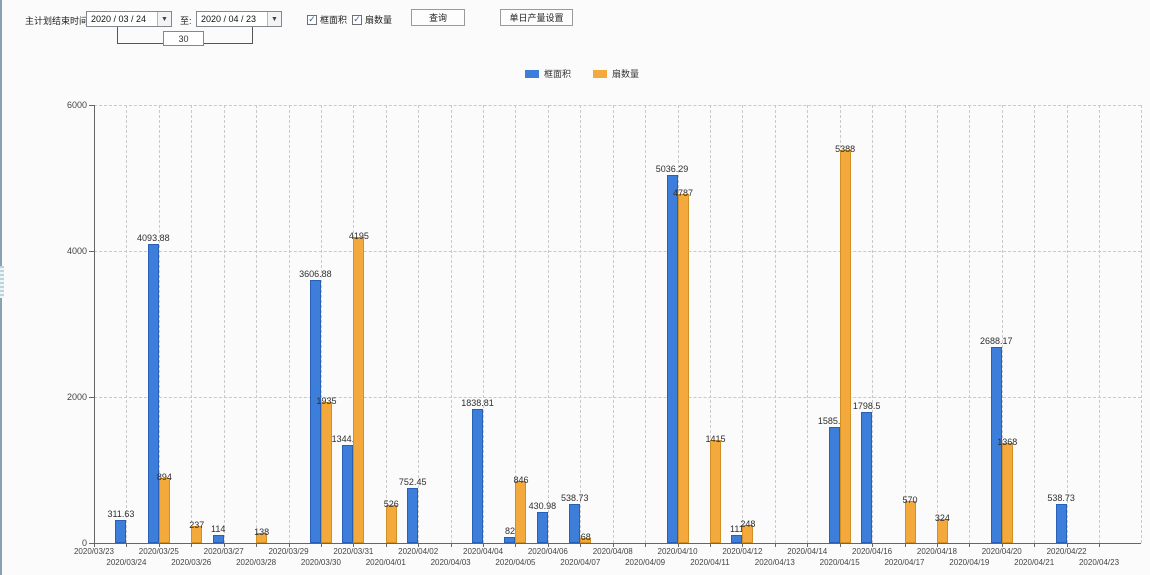  I want to click on y-tick-label: 0, so click(84, 543).